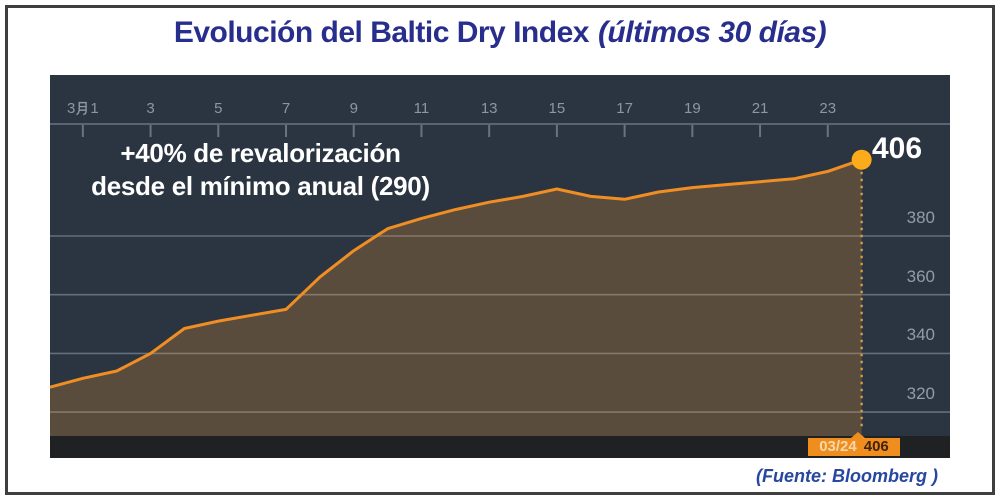  What do you see at coordinates (861, 159) in the screenshot?
I see `last-point-marker` at bounding box center [861, 159].